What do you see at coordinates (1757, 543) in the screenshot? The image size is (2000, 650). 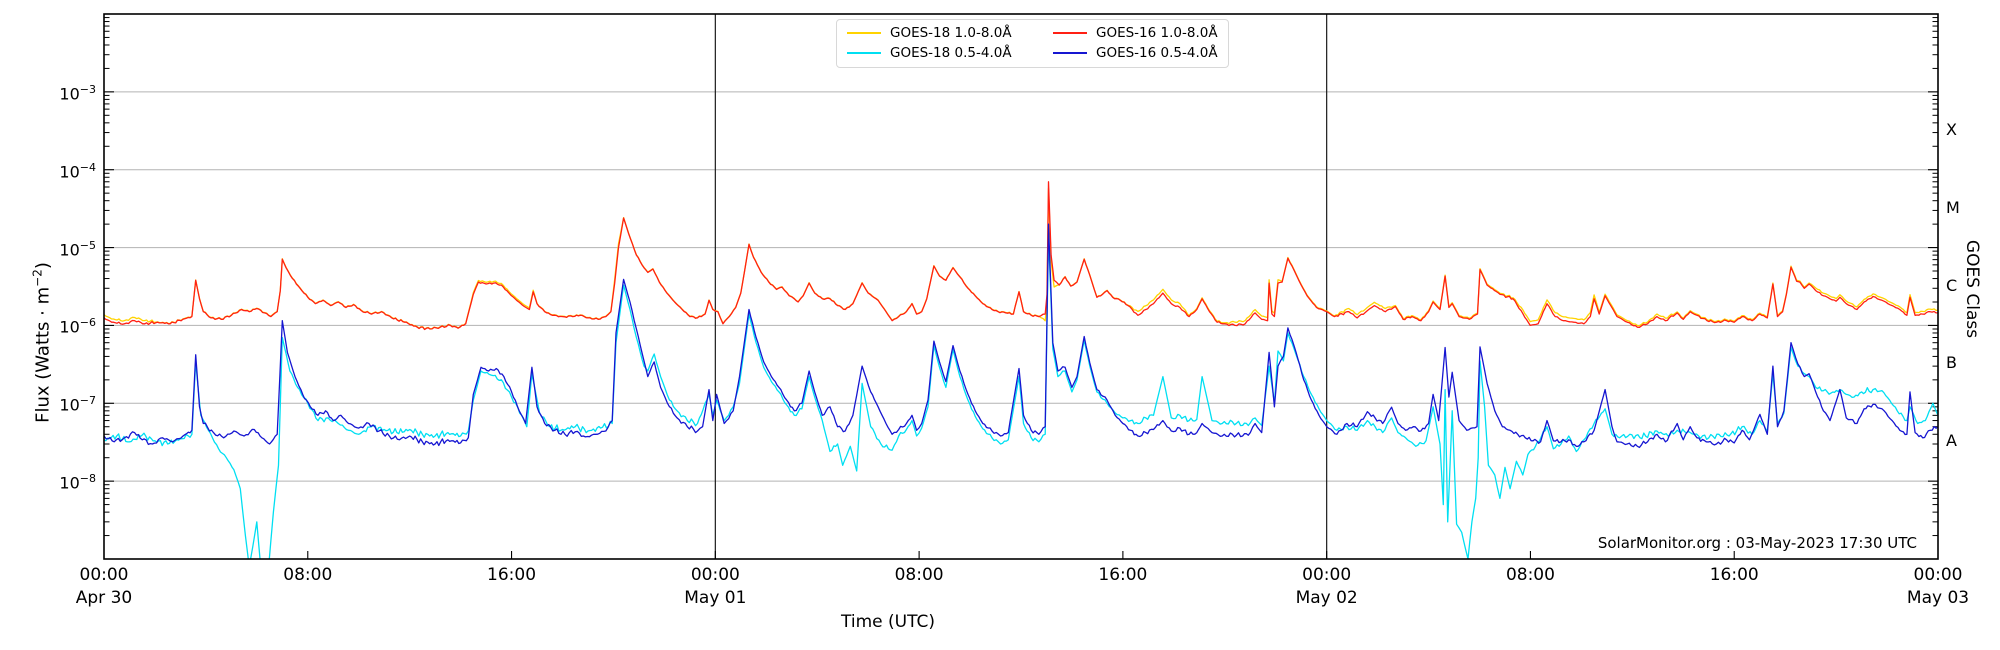 I see `solarmonitor-timestamp: SolarMonitor.org : 03-May-2023 17:30 UTC` at bounding box center [1757, 543].